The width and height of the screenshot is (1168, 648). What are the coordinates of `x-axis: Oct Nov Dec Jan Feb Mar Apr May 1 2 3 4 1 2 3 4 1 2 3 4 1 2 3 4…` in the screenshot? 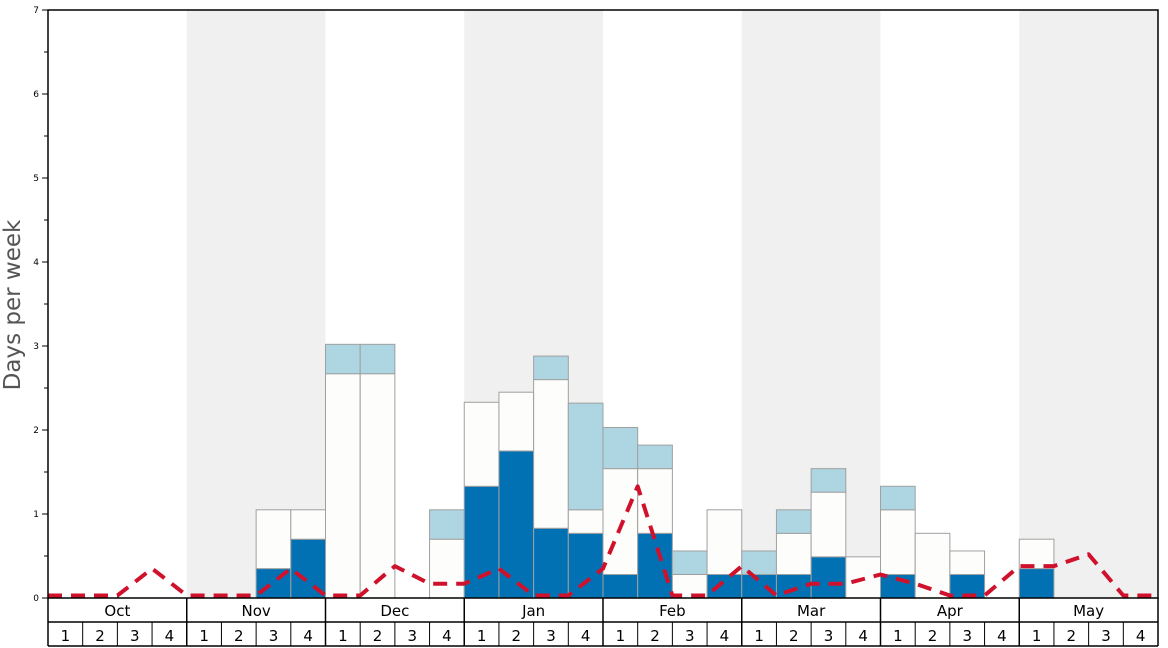 It's located at (603, 622).